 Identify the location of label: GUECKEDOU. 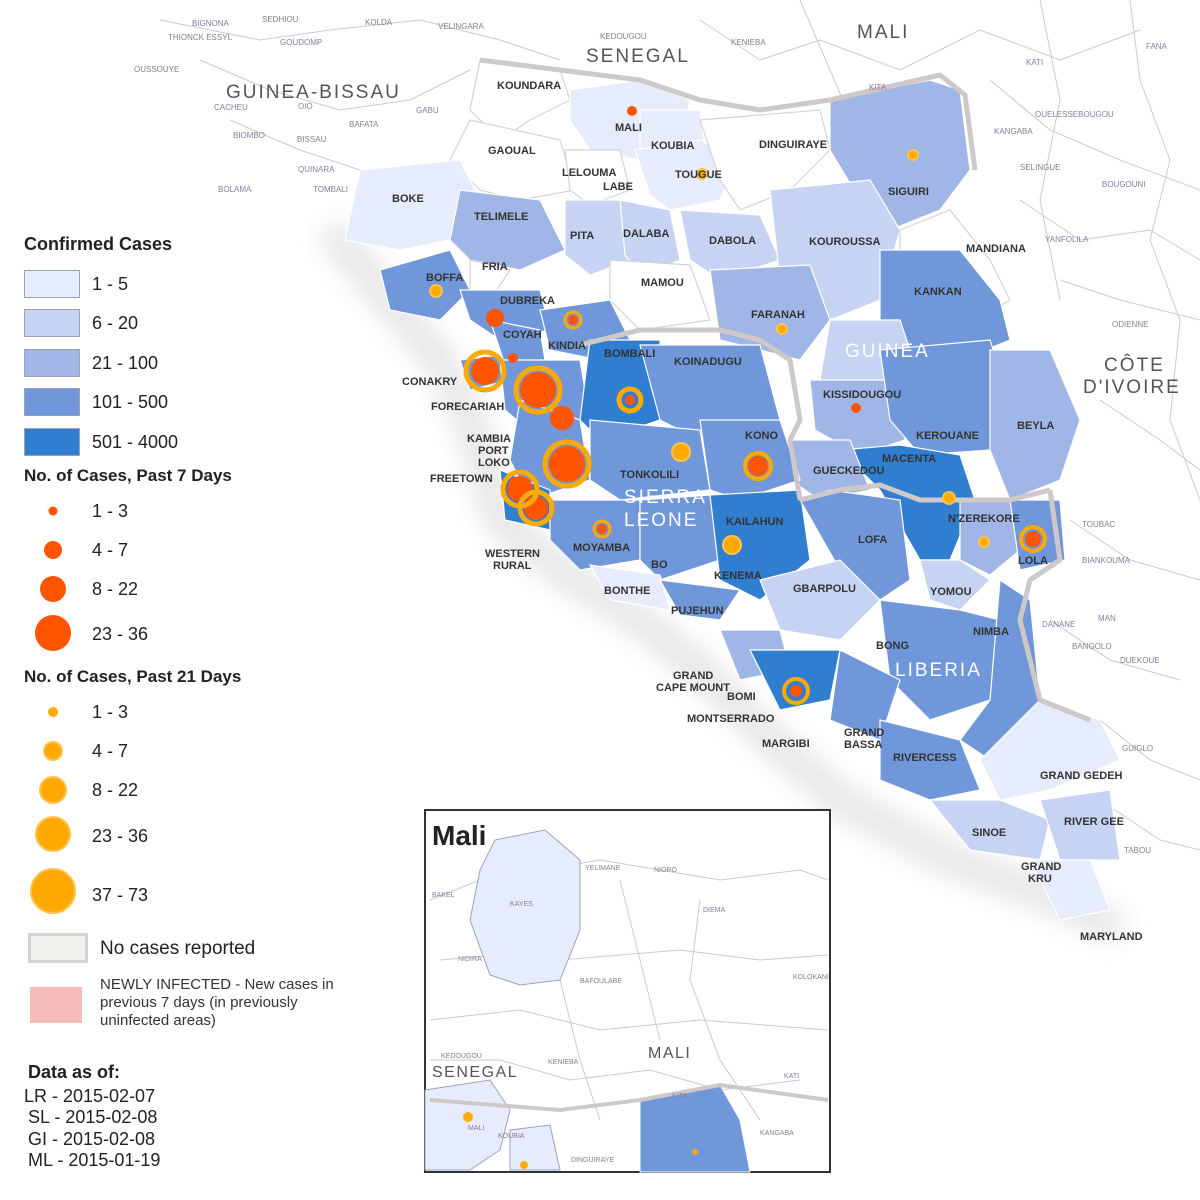
(849, 471).